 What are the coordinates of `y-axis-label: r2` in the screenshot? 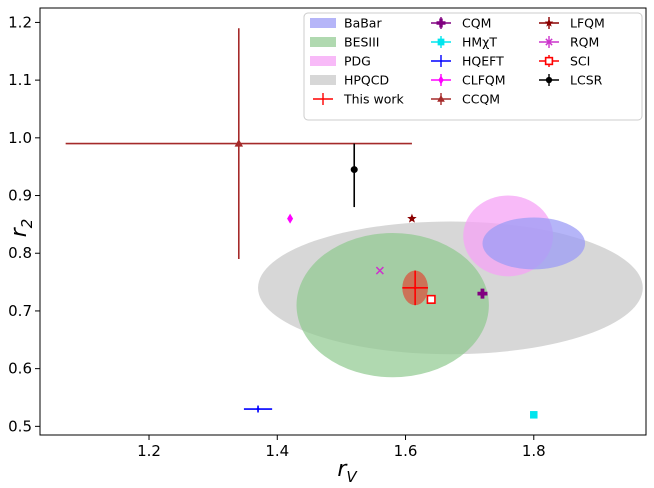 It's located at (21, 228).